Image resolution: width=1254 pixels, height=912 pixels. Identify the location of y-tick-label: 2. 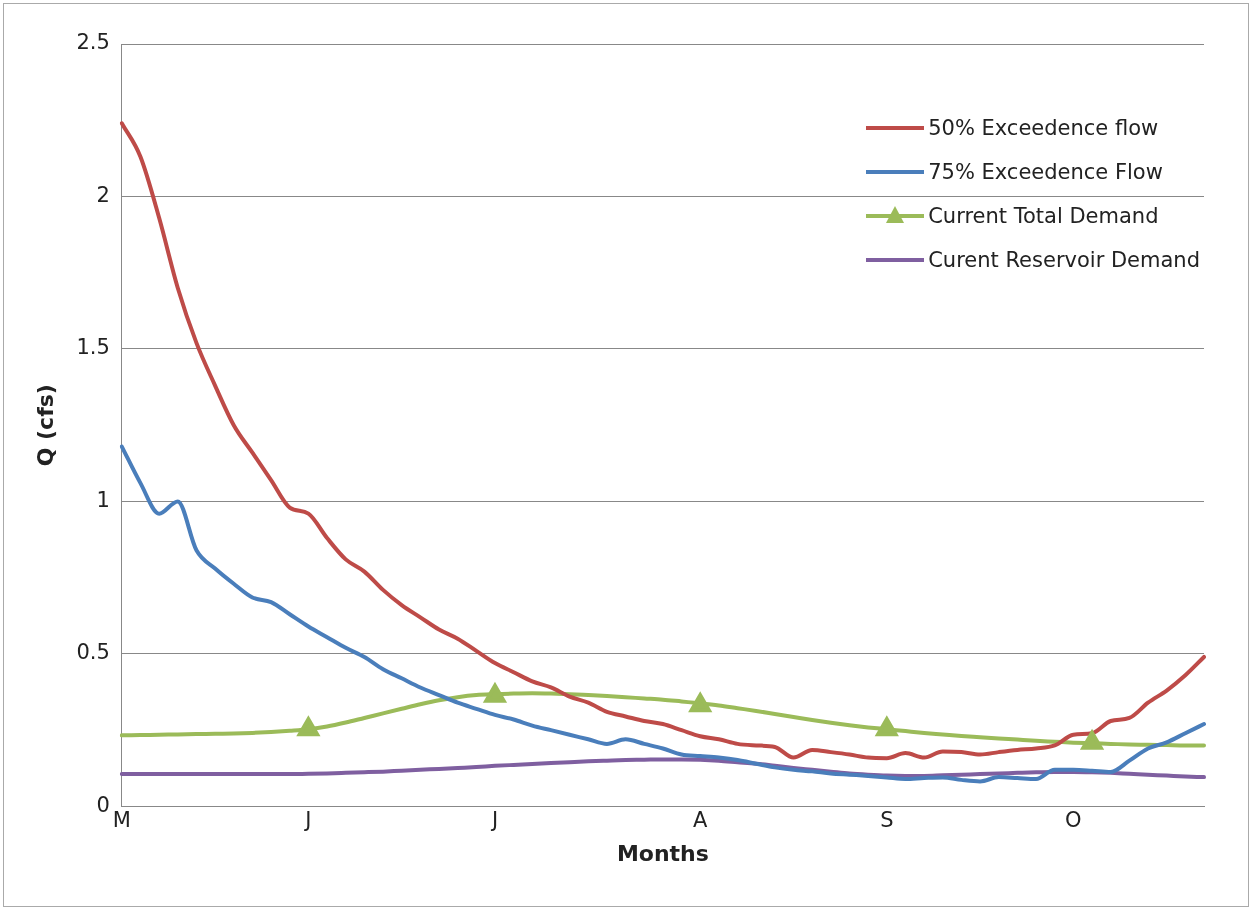
(103, 194).